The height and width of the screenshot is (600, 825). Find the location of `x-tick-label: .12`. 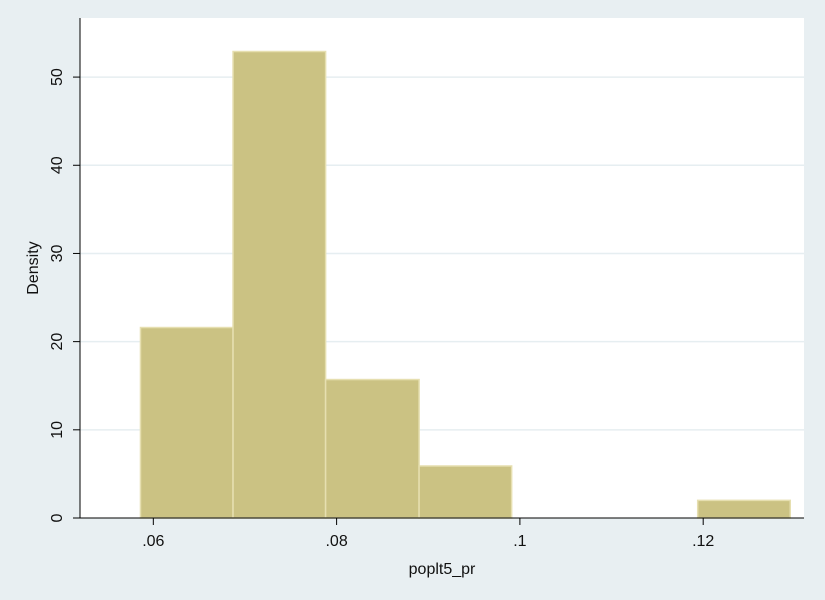

x-tick-label: .12 is located at coordinates (703, 541).